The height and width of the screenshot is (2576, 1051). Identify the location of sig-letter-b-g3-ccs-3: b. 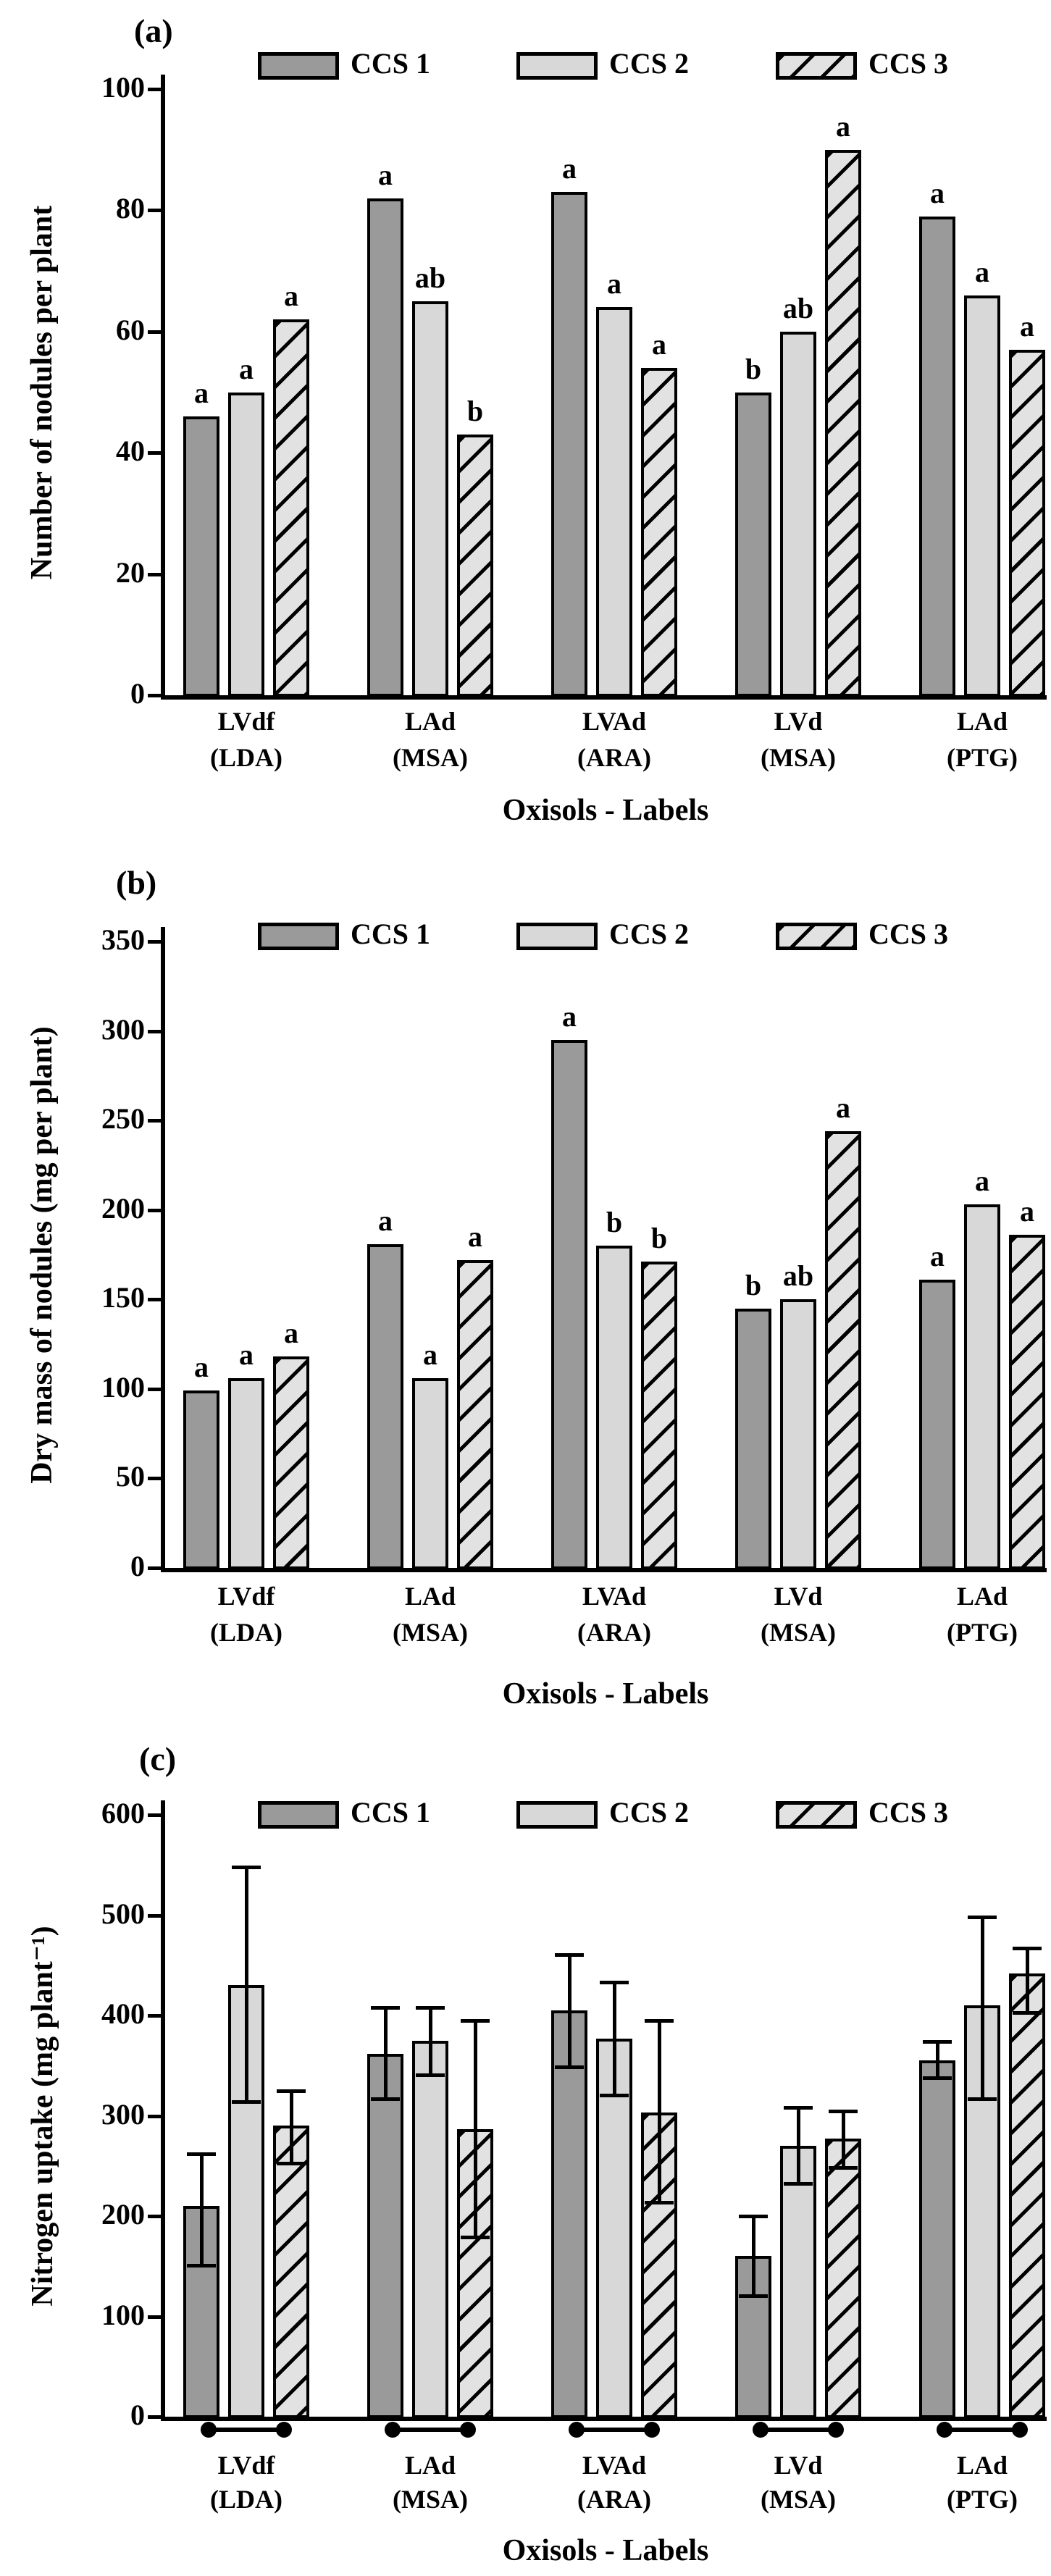
(659, 1238).